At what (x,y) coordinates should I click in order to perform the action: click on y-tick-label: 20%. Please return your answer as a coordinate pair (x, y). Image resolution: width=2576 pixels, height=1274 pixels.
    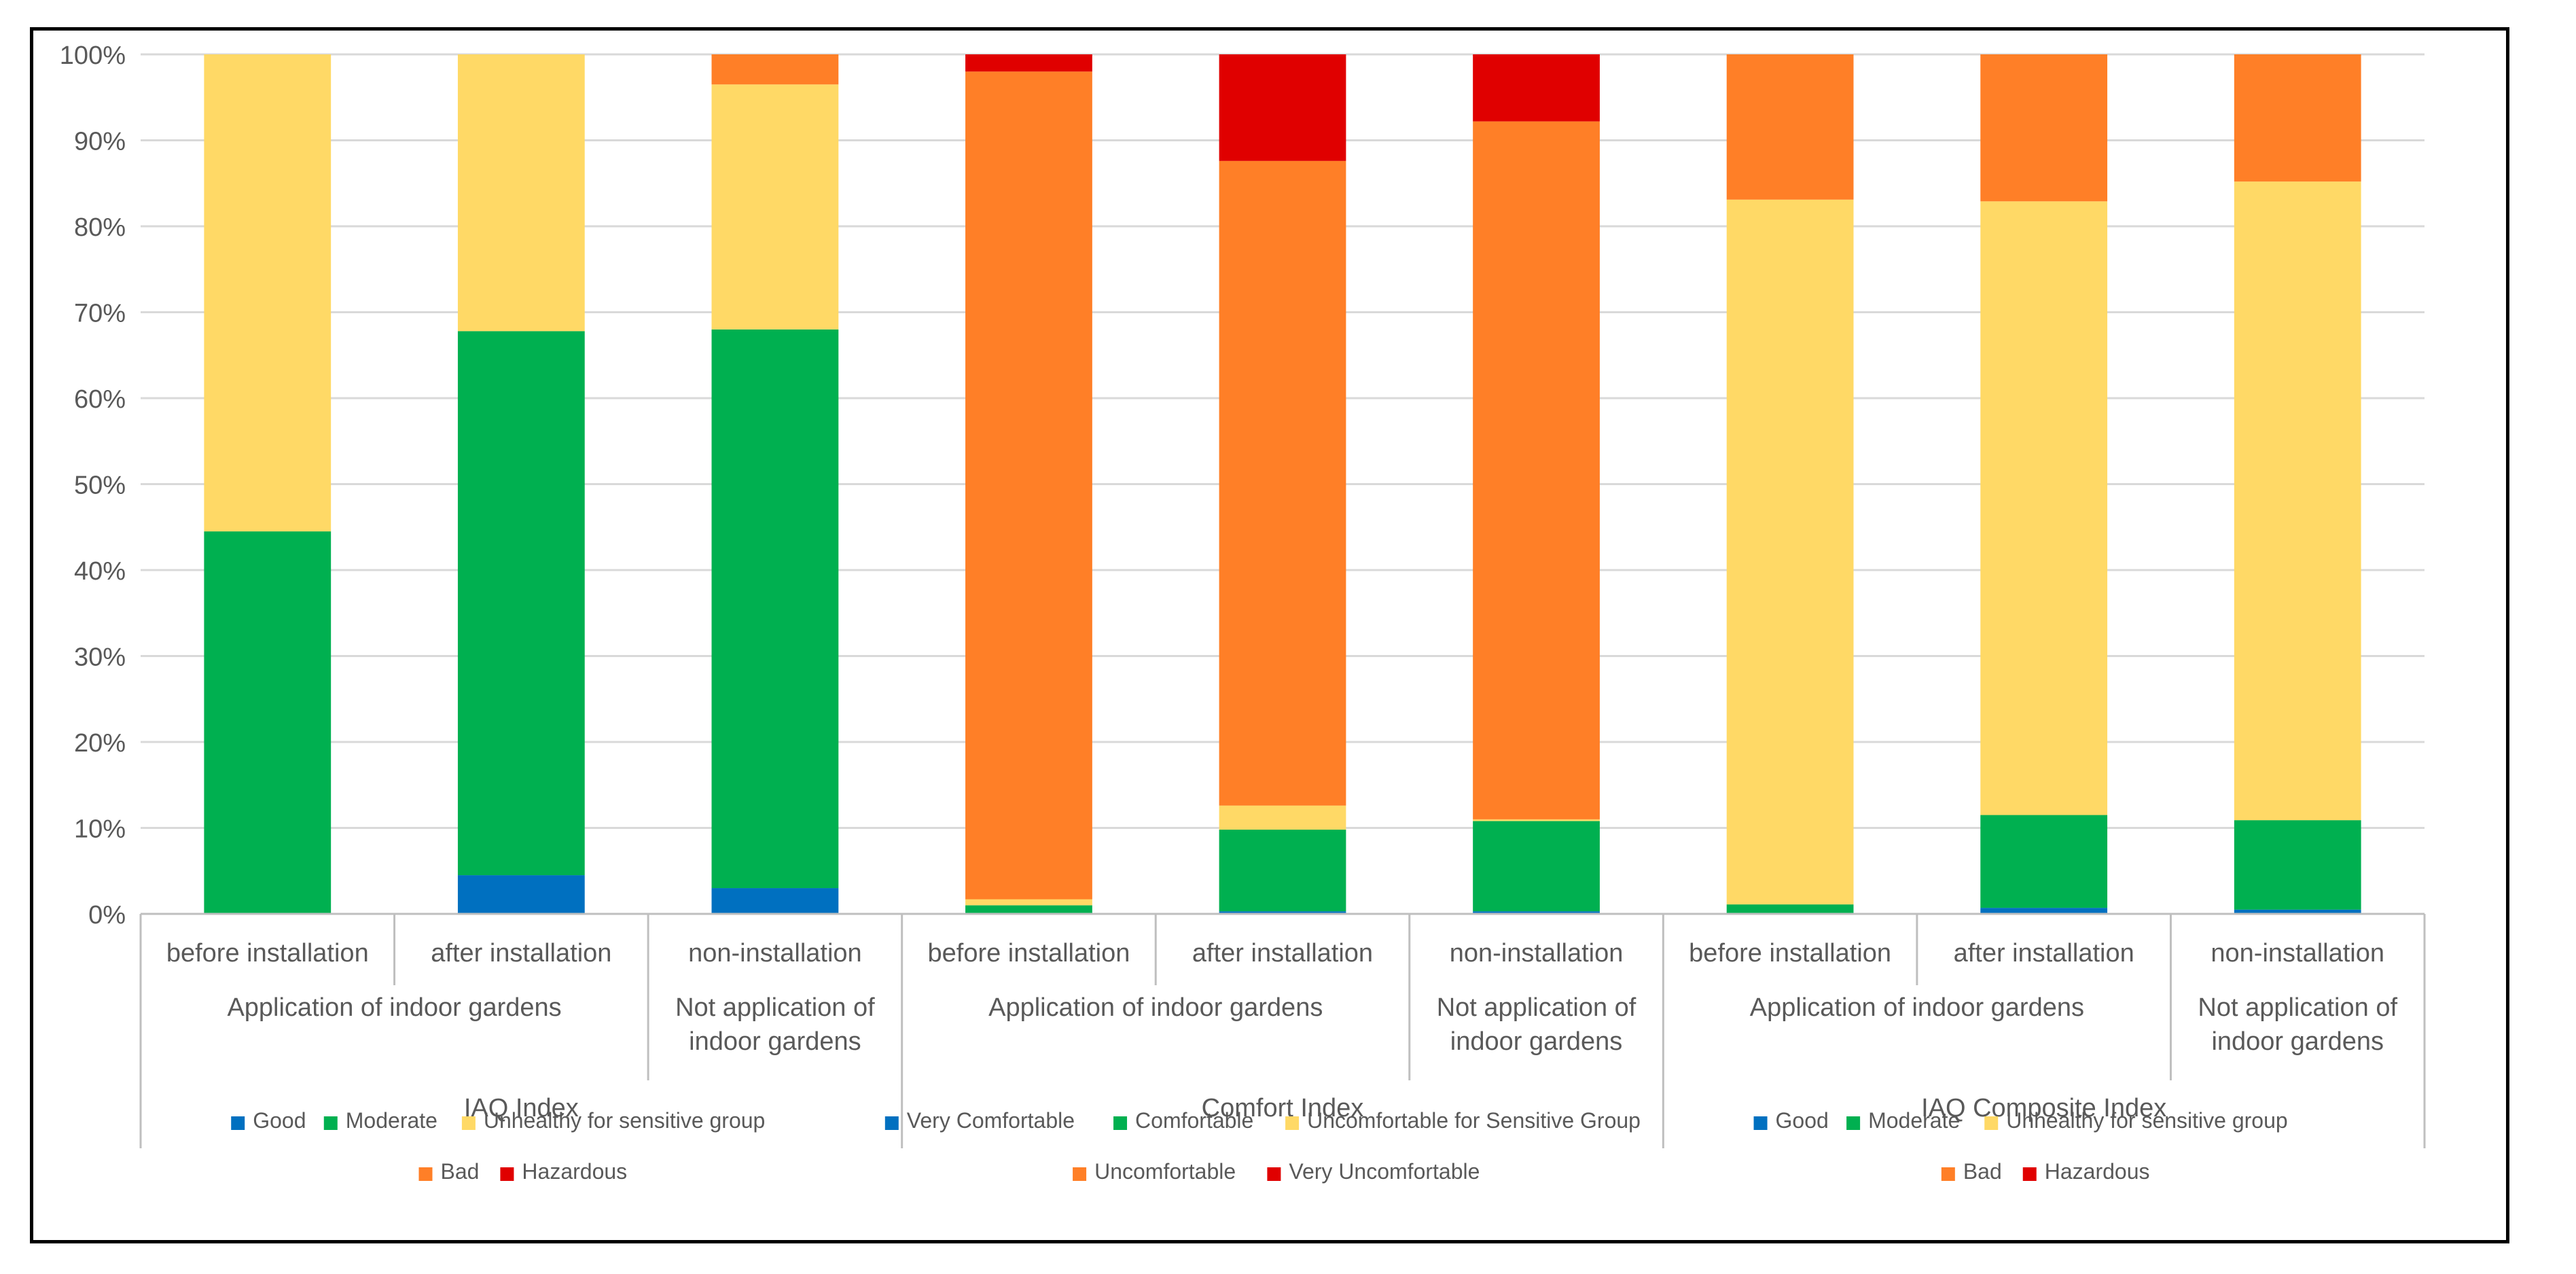
    Looking at the image, I should click on (100, 743).